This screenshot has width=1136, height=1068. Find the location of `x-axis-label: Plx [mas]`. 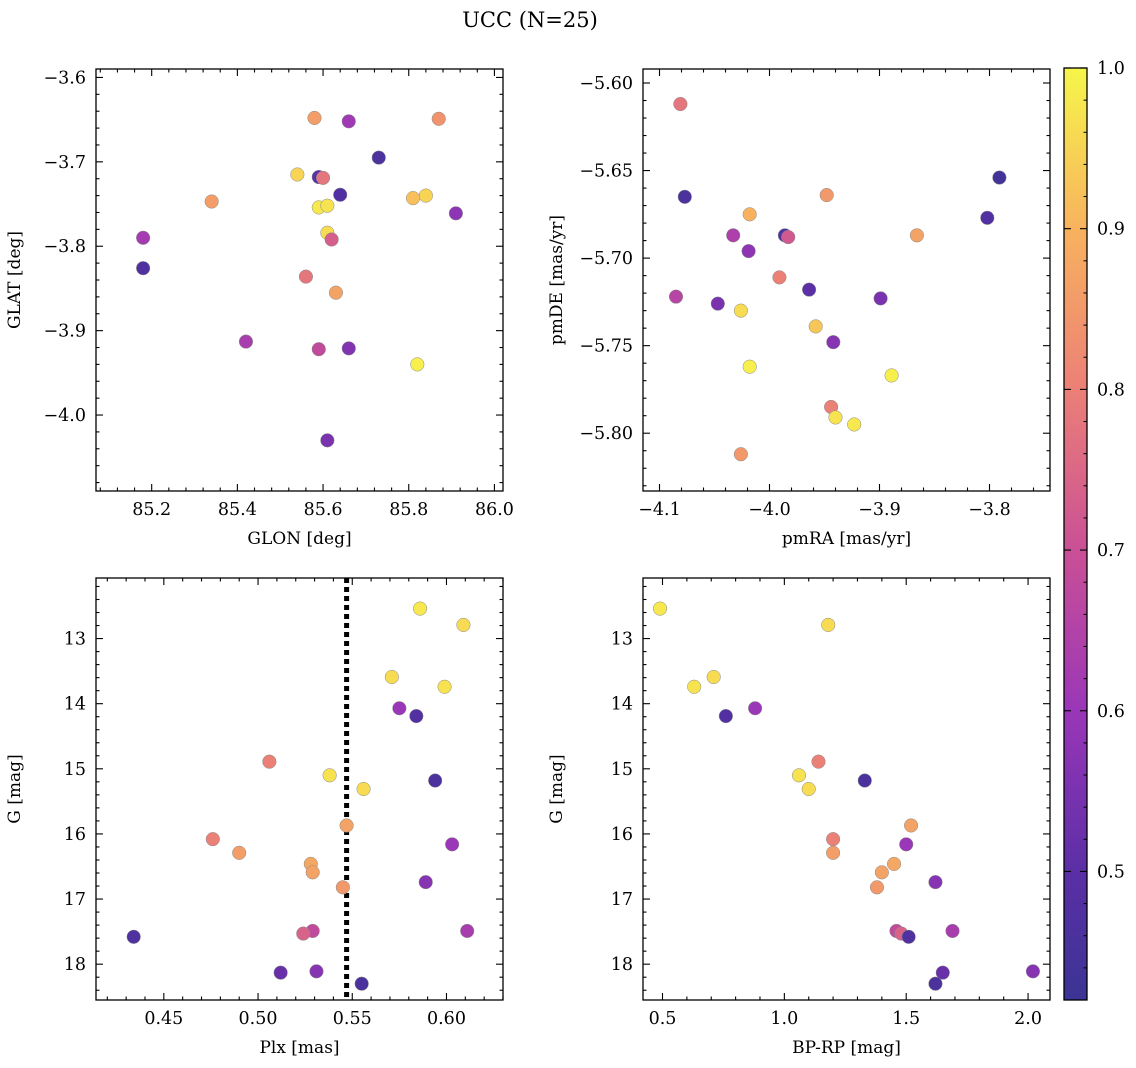

x-axis-label: Plx [mas] is located at coordinates (299, 1048).